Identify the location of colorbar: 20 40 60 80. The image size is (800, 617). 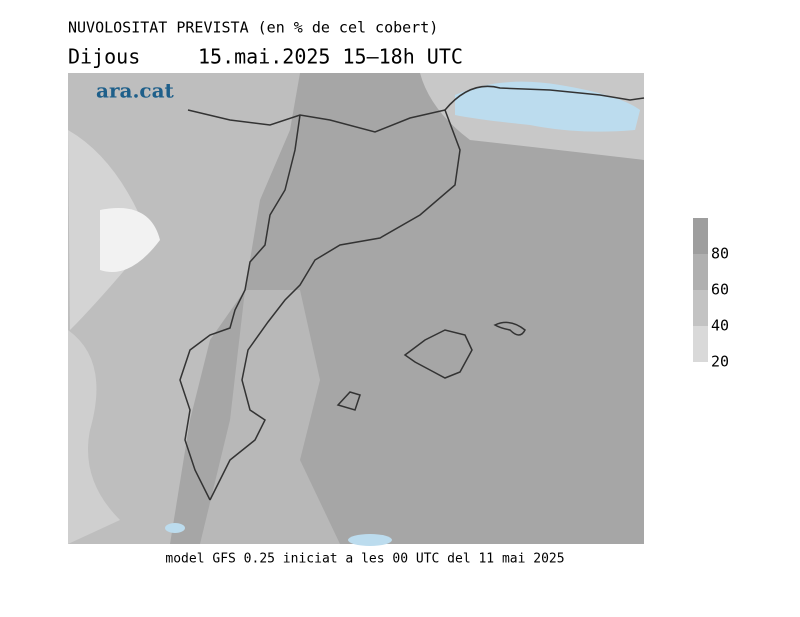
(711, 294).